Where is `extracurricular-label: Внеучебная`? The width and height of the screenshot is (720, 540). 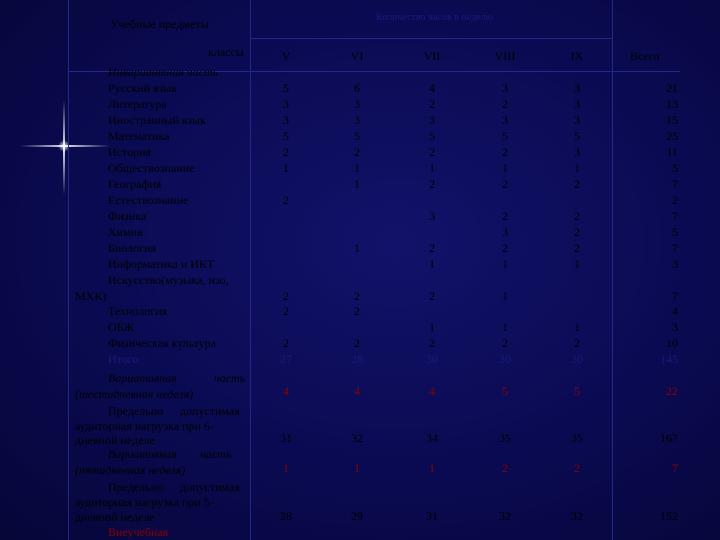 extracurricular-label: Внеучебная is located at coordinates (138, 532).